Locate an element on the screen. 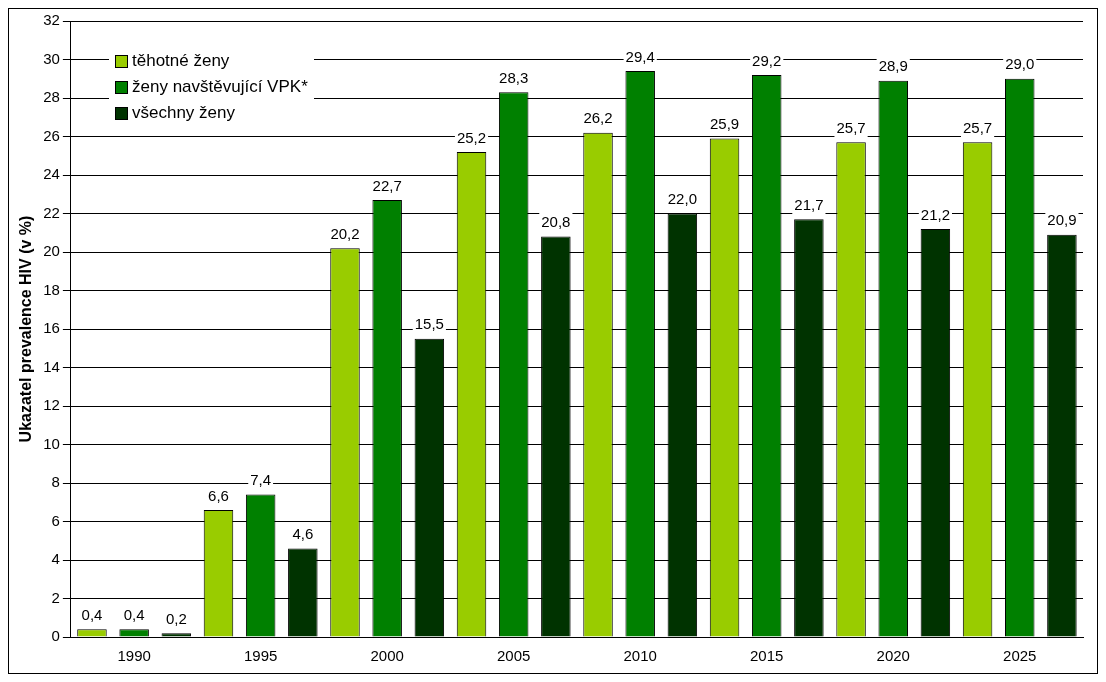  x-tick-label: 1990 is located at coordinates (134, 656).